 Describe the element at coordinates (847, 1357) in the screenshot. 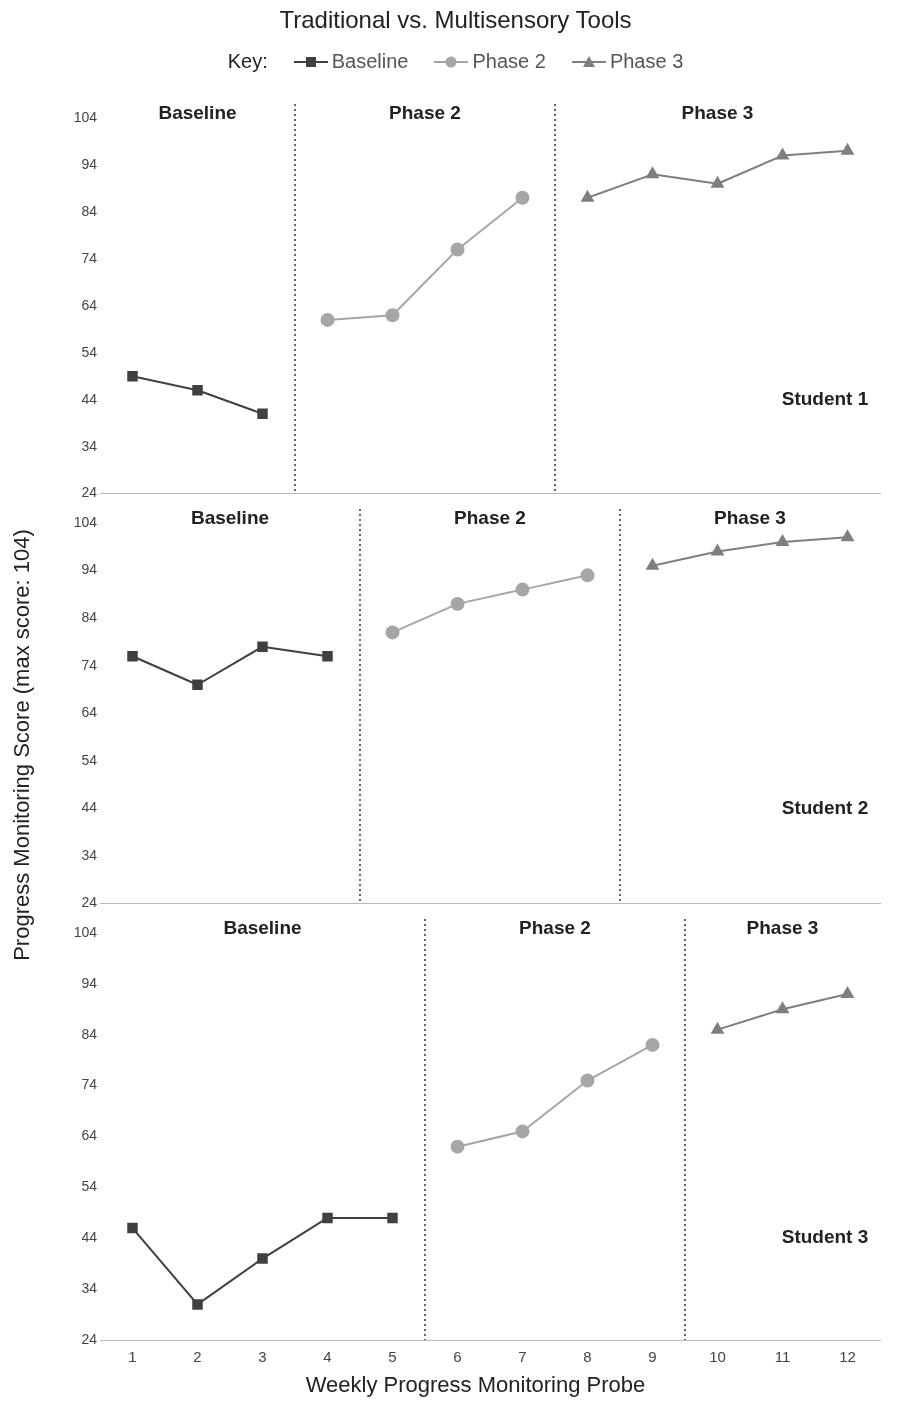

I see `x-tick-label: 12` at that location.